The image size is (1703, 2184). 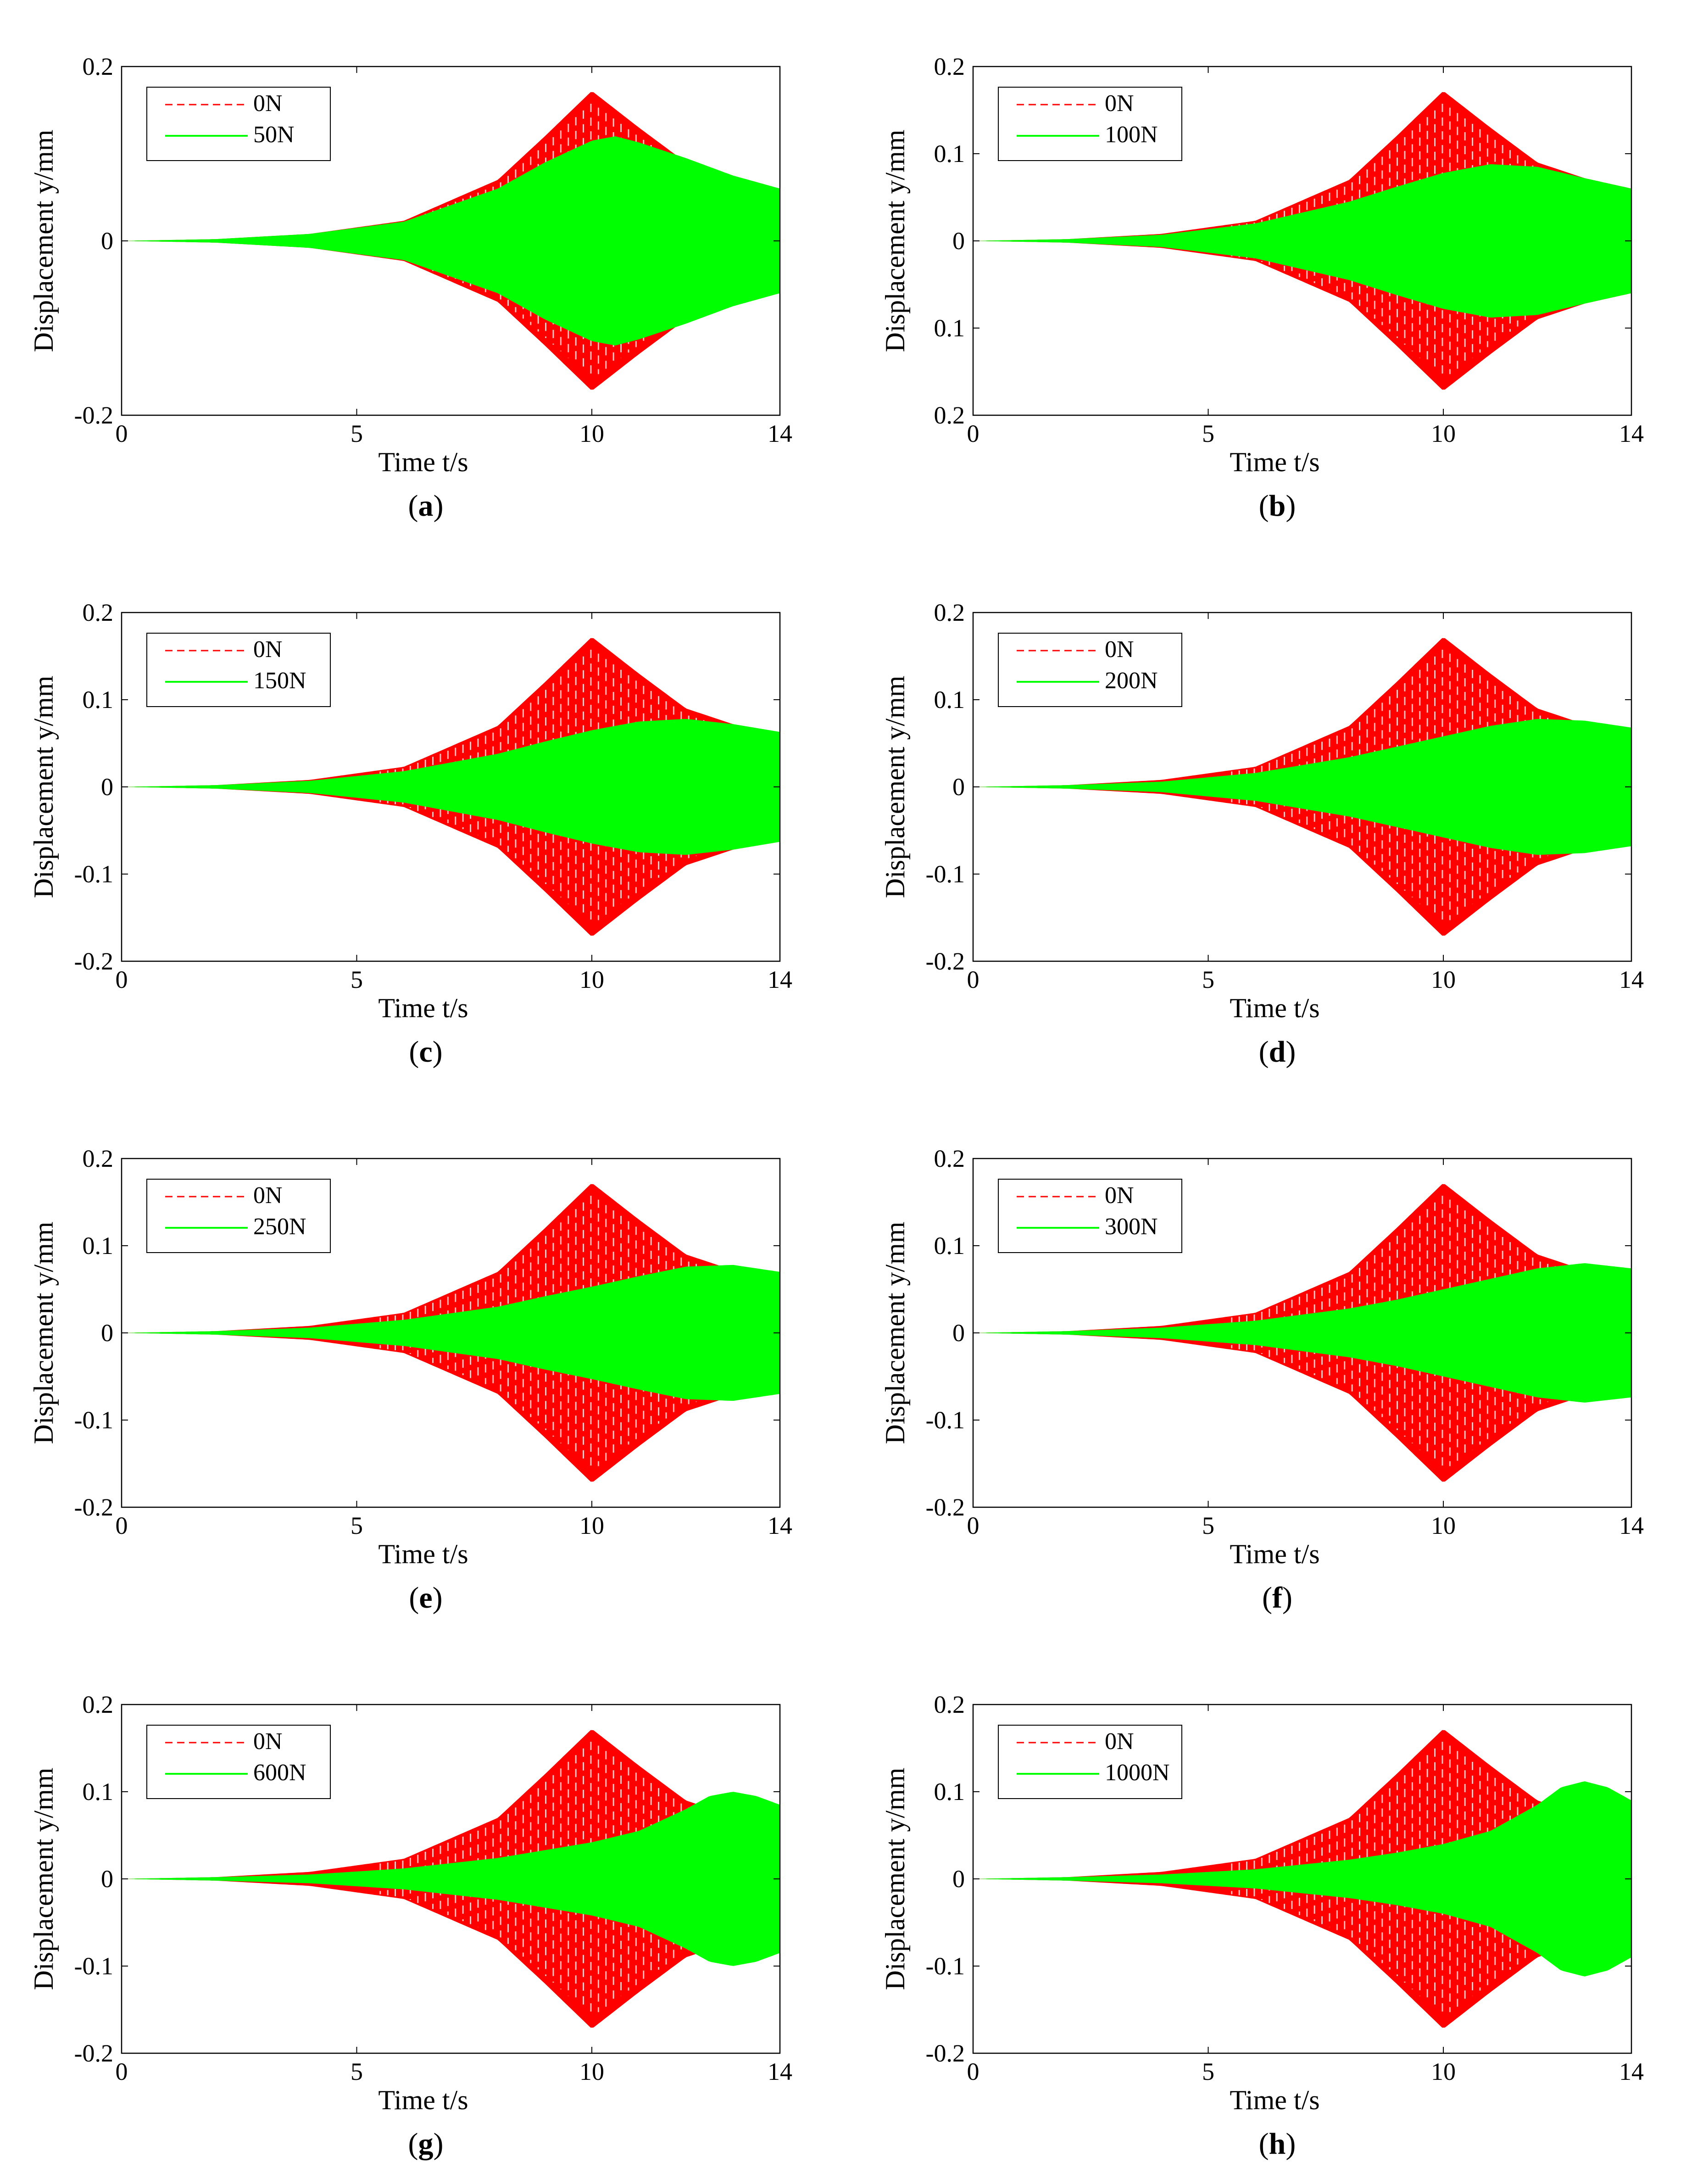 What do you see at coordinates (451, 1333) in the screenshot?
I see `series-envelope-250N` at bounding box center [451, 1333].